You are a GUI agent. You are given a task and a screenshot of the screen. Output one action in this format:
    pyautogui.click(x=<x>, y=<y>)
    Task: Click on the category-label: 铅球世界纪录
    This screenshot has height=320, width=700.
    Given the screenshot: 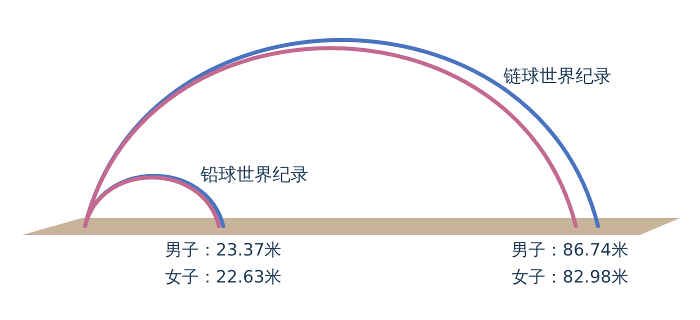 What is the action you would take?
    pyautogui.click(x=254, y=175)
    